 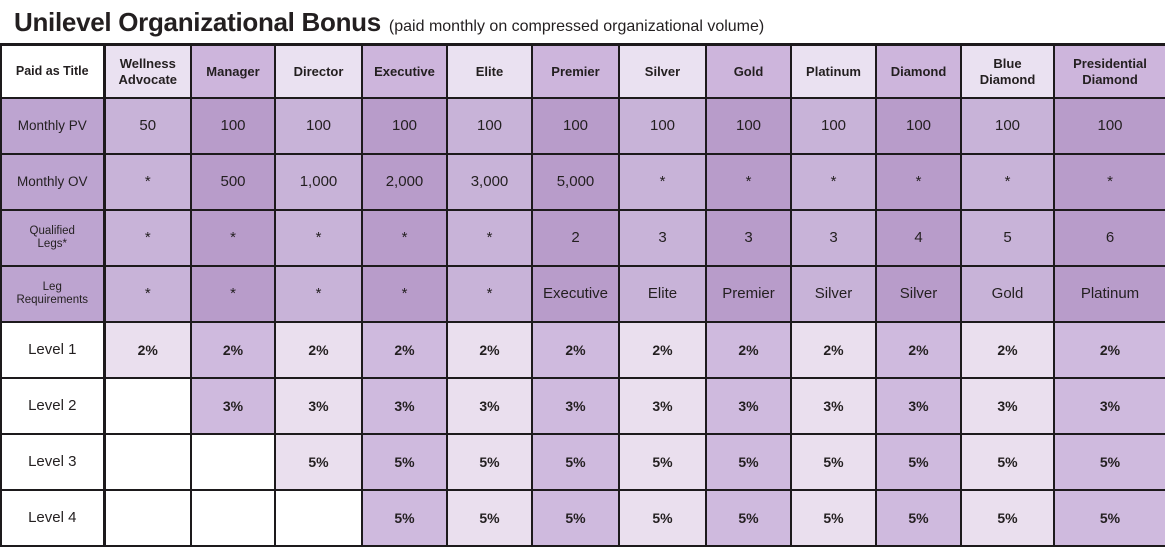 What do you see at coordinates (404, 182) in the screenshot?
I see `value-cell: 2,000` at bounding box center [404, 182].